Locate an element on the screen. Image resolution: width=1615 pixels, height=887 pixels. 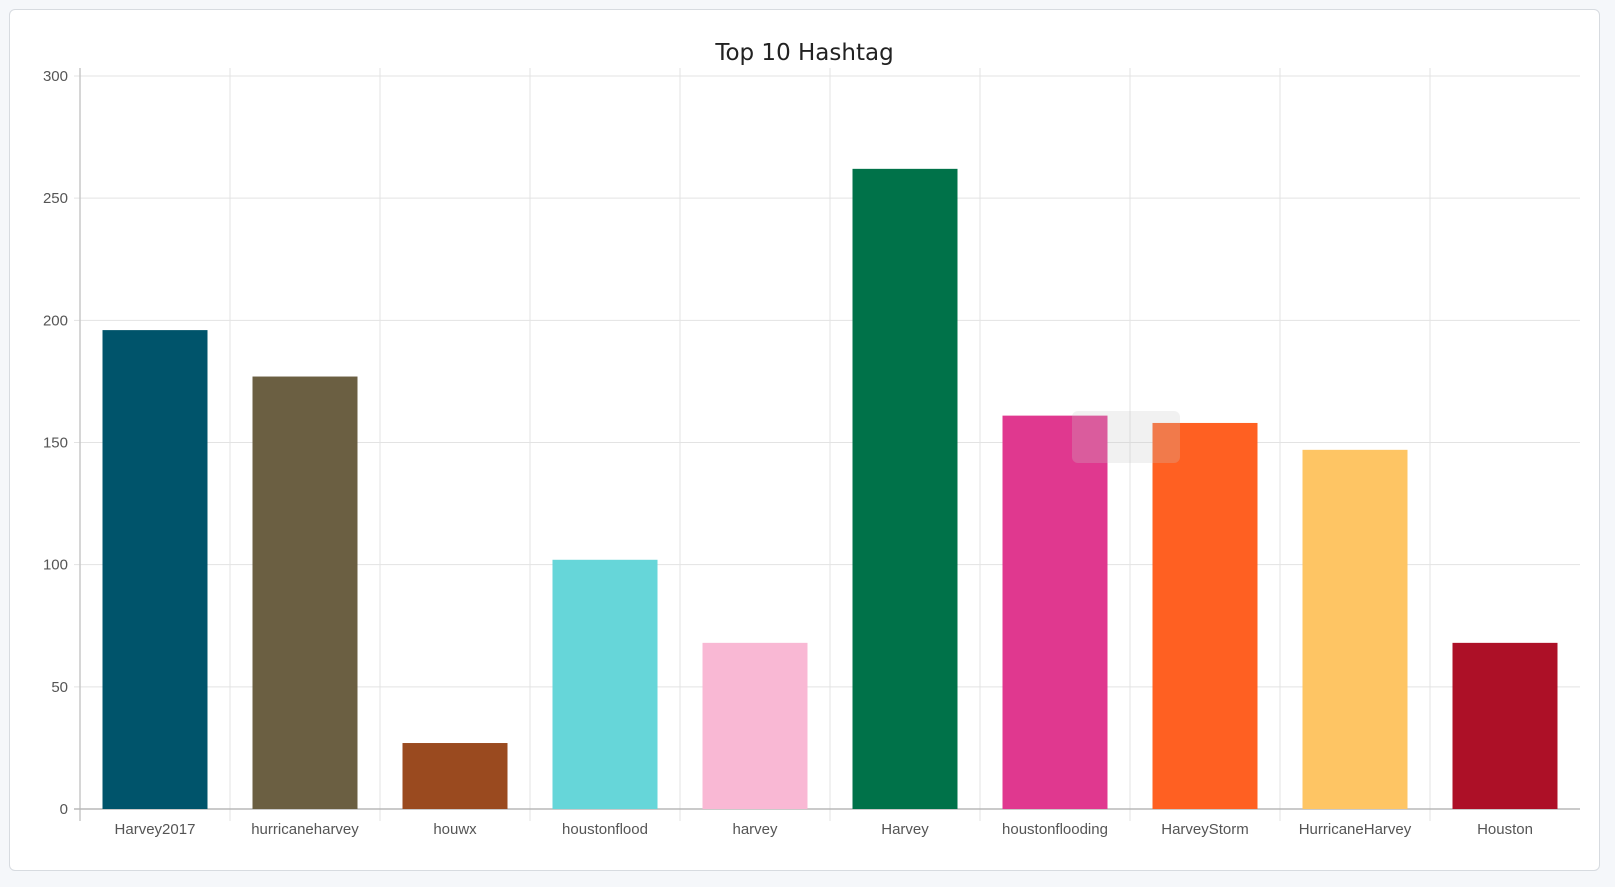
bar-Harvey2017 is located at coordinates (155, 569).